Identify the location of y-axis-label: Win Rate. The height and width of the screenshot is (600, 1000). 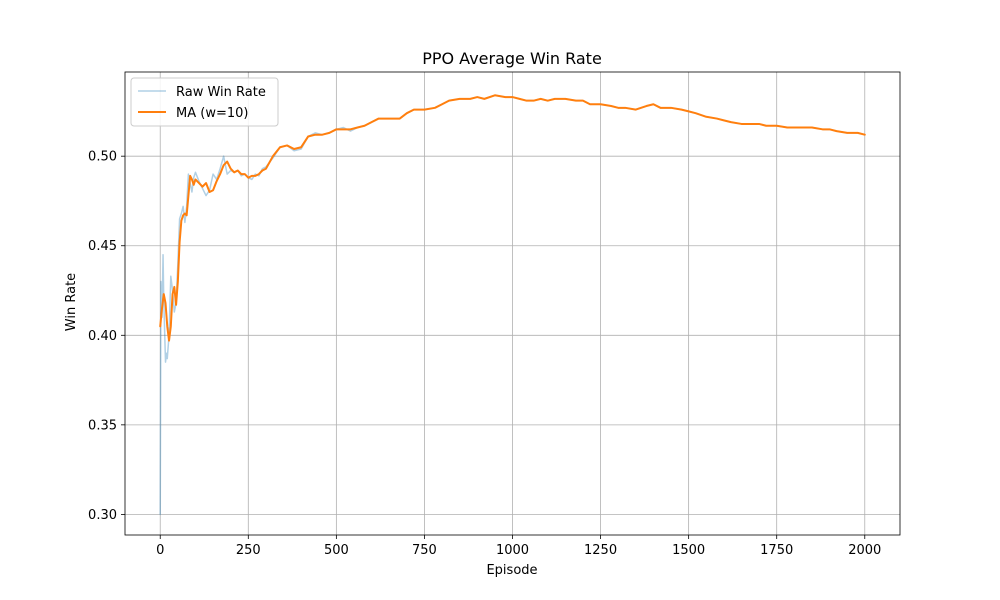
(71, 302).